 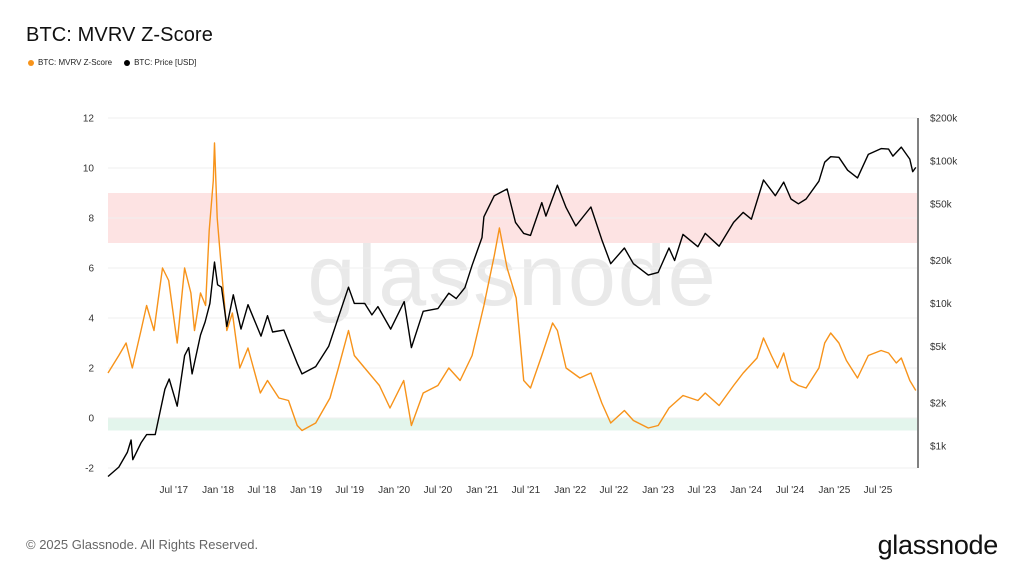 I want to click on right-tick-label: $100k, so click(x=944, y=161).